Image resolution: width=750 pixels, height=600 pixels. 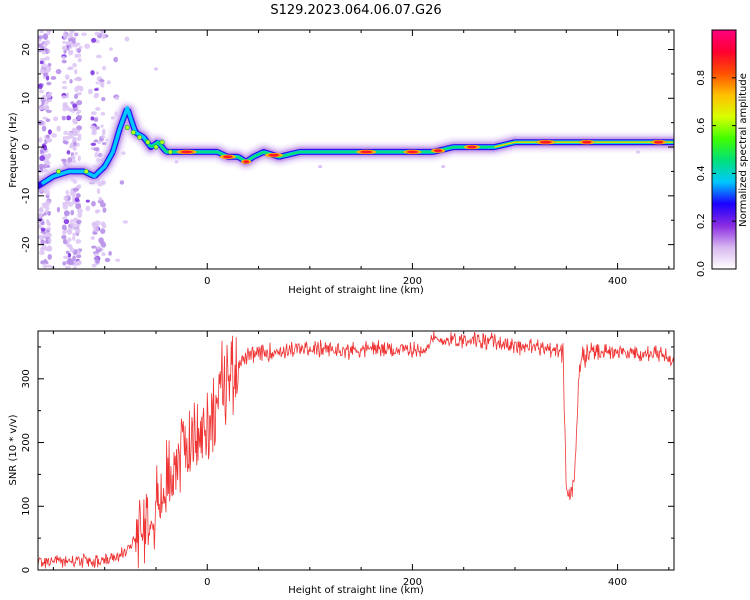 What do you see at coordinates (617, 281) in the screenshot?
I see `spectrogram-x-tick-label: 400` at bounding box center [617, 281].